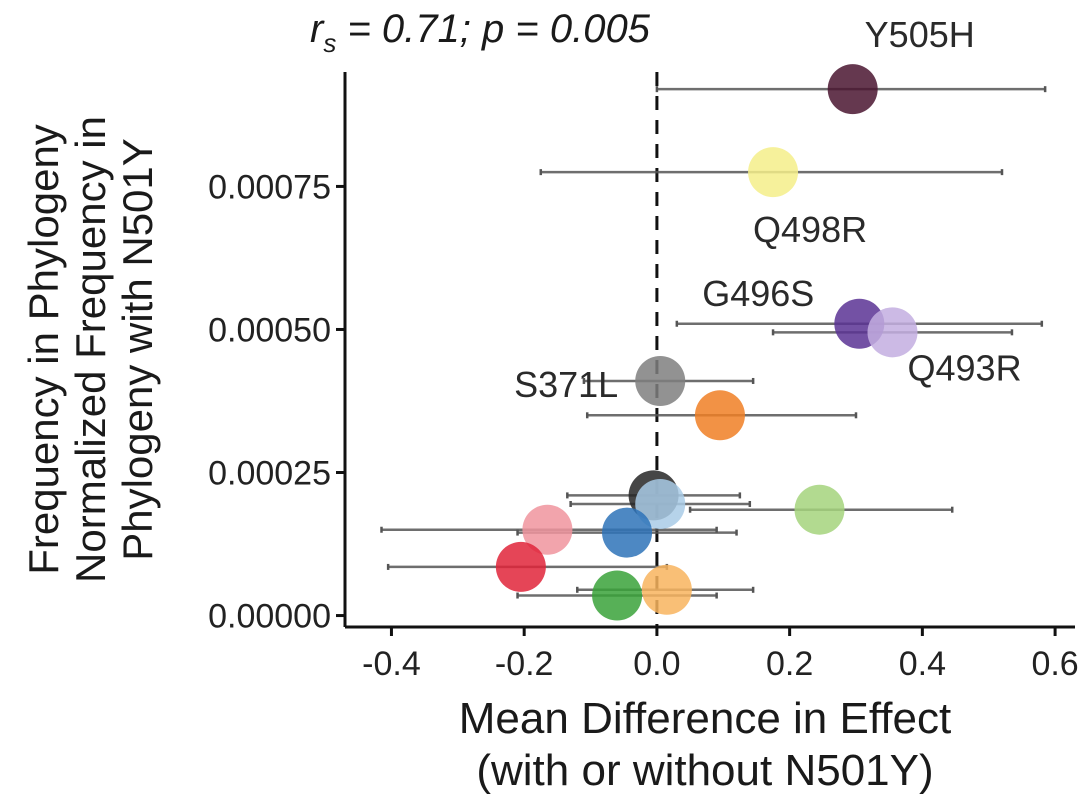 Image resolution: width=1088 pixels, height=799 pixels. Describe the element at coordinates (137, 349) in the screenshot. I see `y-axis-title-line: Phylogeny with N501Y` at that location.